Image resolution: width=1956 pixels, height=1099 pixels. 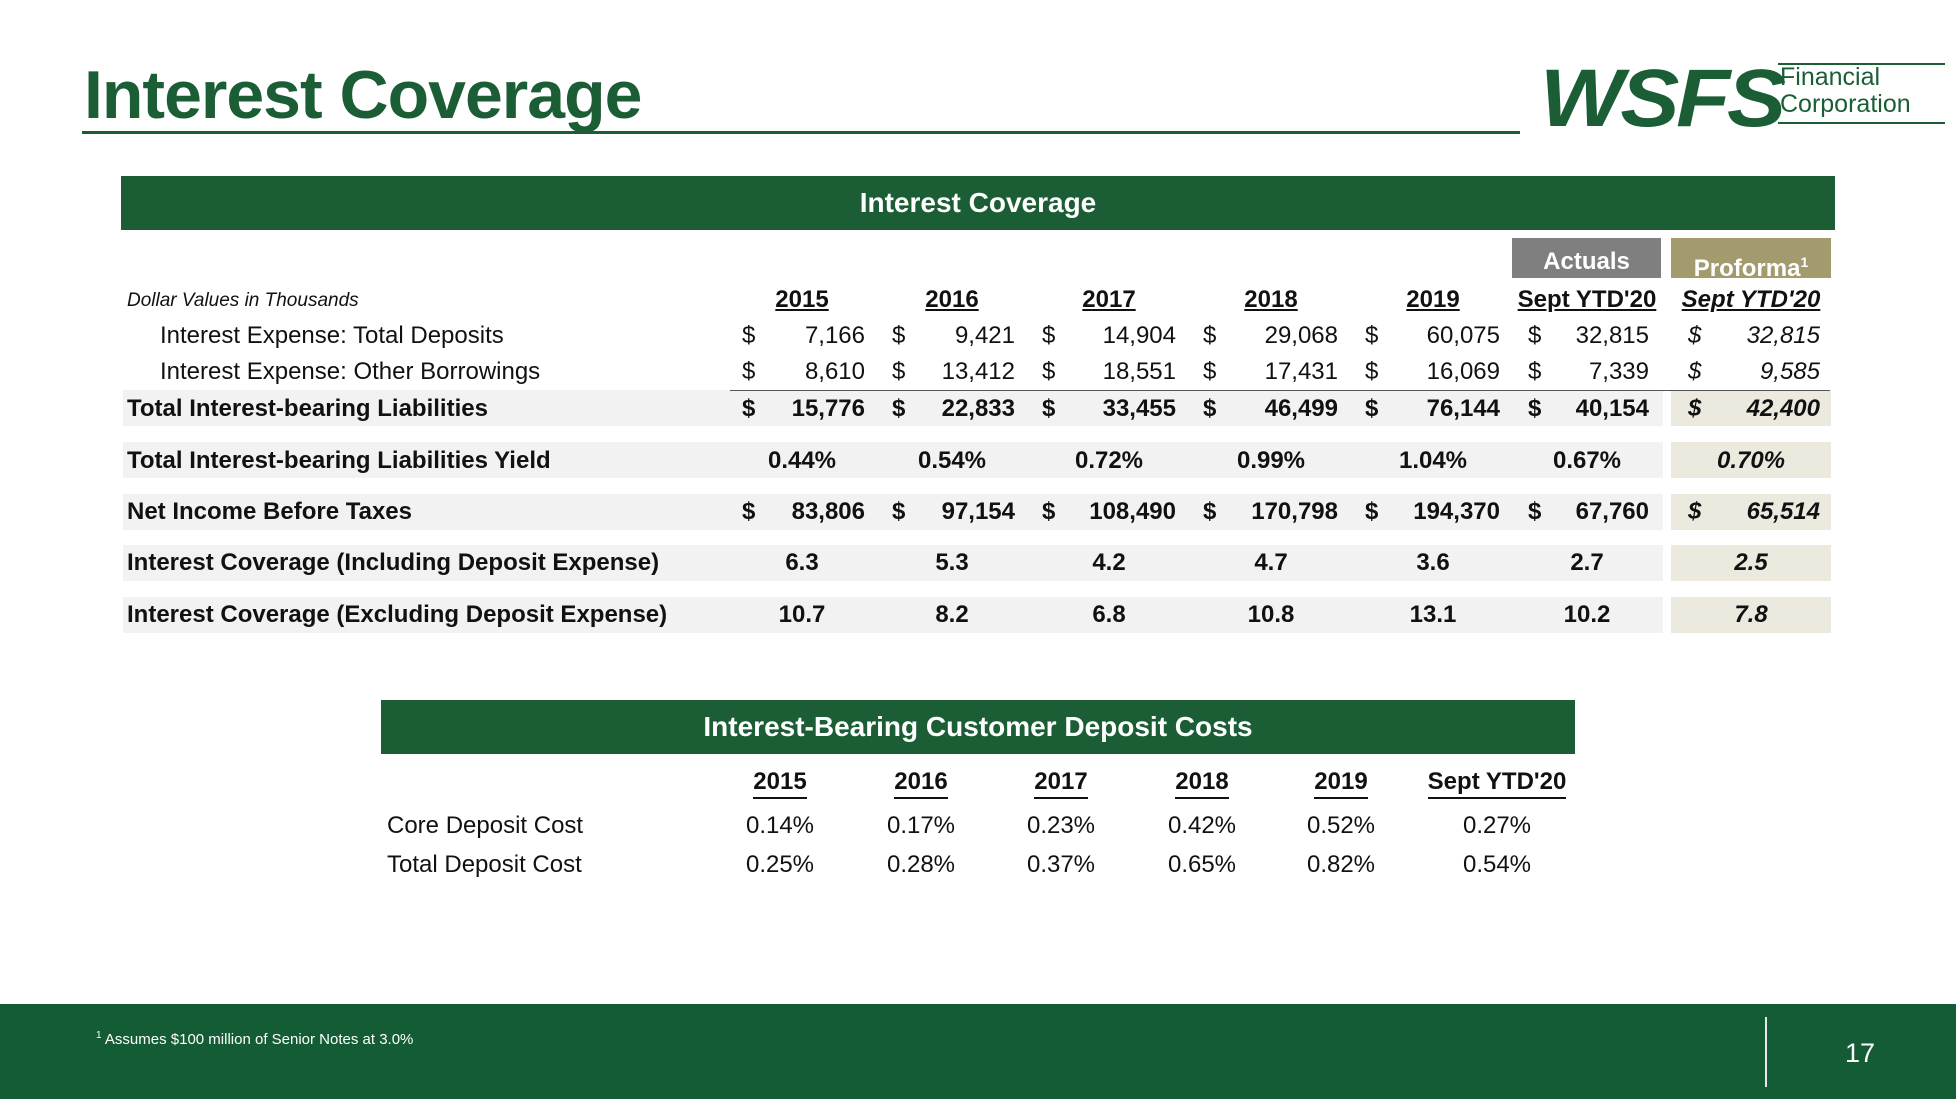 What do you see at coordinates (1463, 408) in the screenshot?
I see `cell-value: 76,144` at bounding box center [1463, 408].